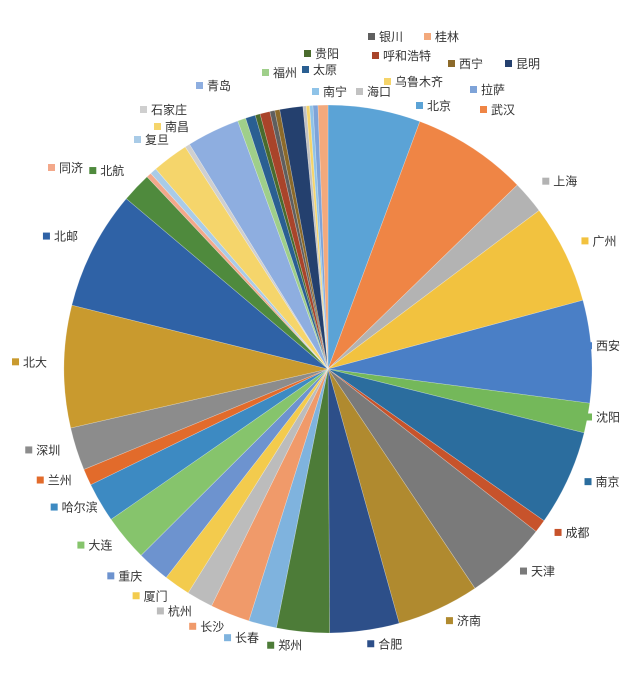  Describe the element at coordinates (157, 140) in the screenshot. I see `slice-label-25: 复旦` at that location.